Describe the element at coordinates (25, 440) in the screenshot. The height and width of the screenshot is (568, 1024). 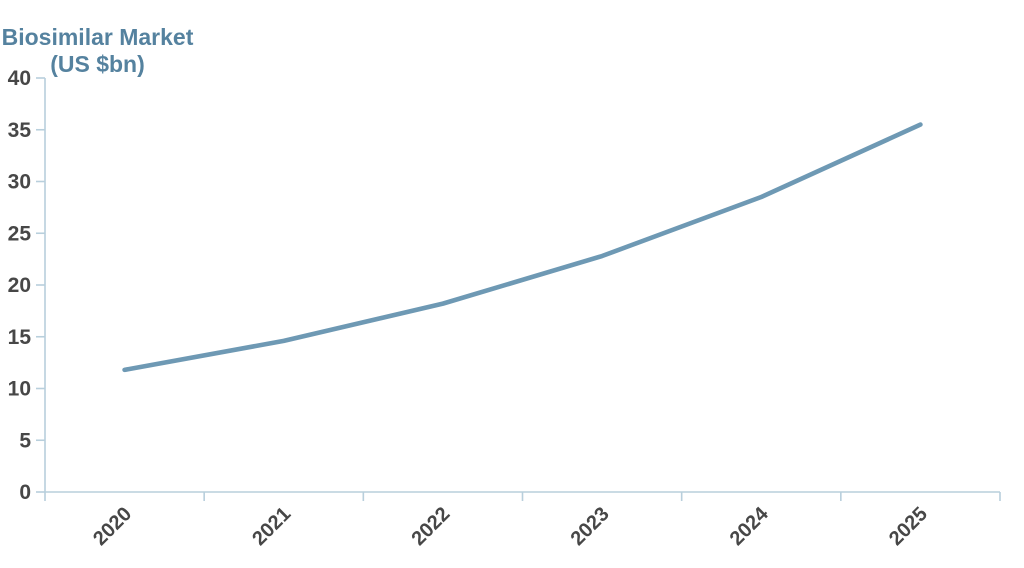
I see `y-tick-label: 5` at that location.